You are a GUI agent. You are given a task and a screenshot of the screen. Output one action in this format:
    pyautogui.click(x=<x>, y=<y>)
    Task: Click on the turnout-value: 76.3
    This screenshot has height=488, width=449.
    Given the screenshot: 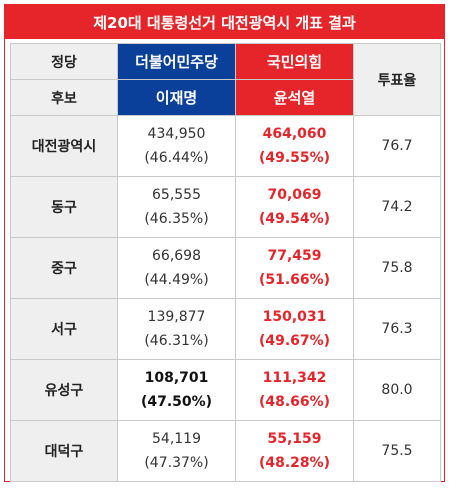 What is the action you would take?
    pyautogui.click(x=397, y=329)
    